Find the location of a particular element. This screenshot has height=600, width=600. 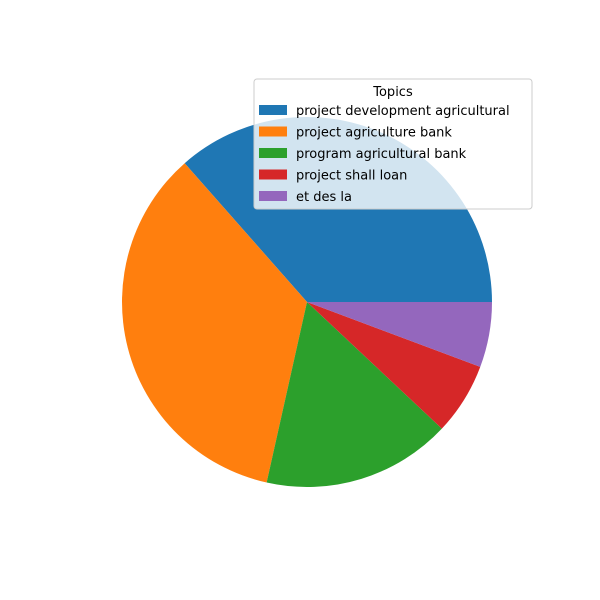

pie-slice-et-des-la is located at coordinates (399, 334).